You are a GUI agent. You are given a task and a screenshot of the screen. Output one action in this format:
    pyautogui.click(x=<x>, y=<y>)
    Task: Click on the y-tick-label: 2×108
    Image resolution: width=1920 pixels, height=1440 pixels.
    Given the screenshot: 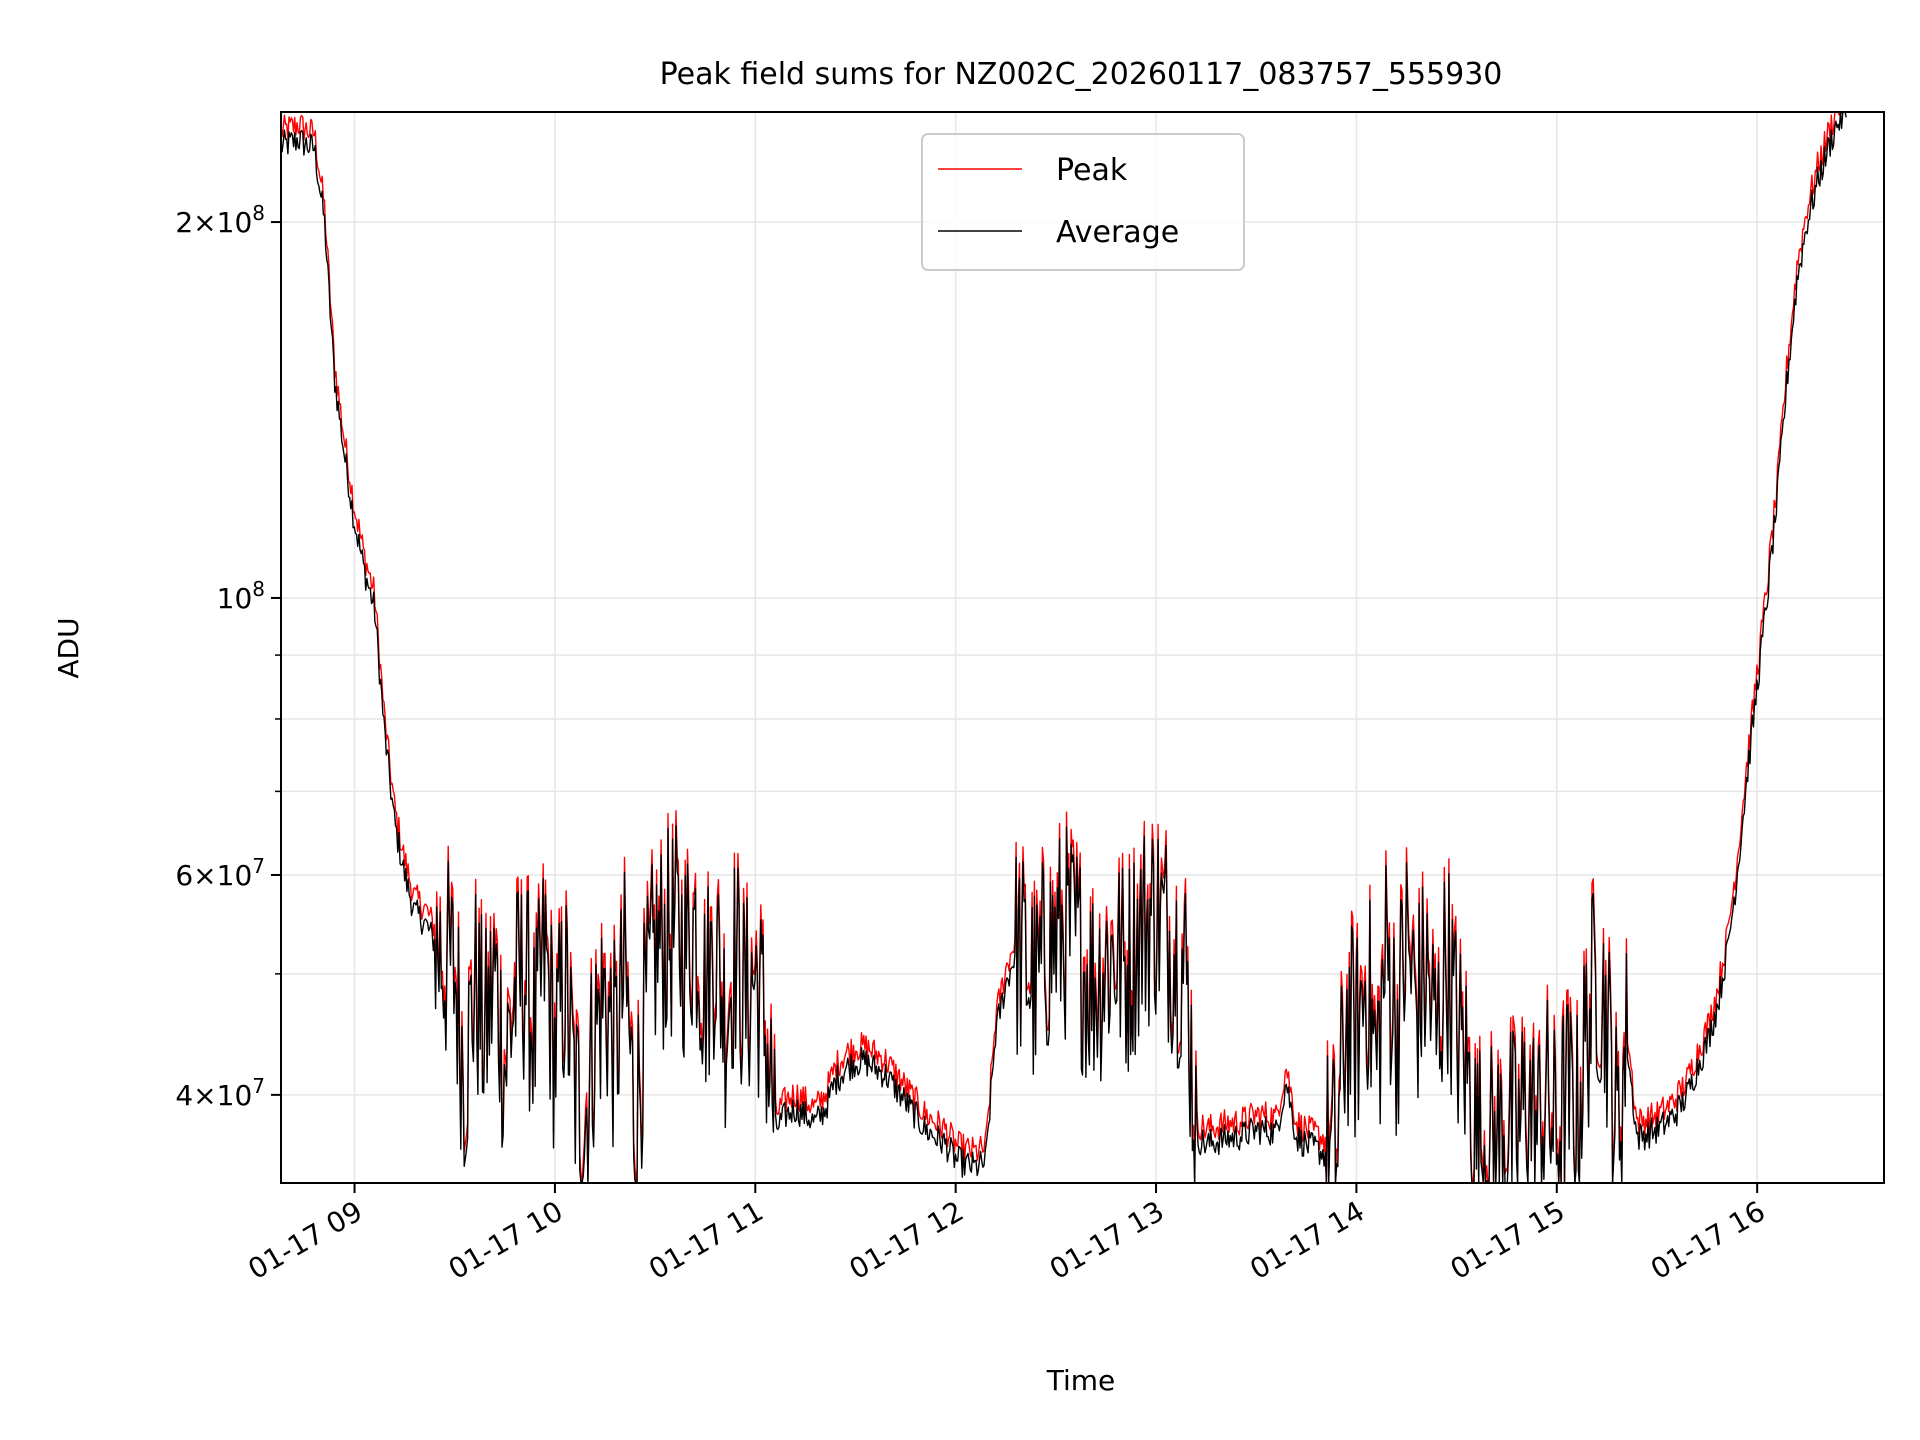 What is the action you would take?
    pyautogui.click(x=220, y=220)
    